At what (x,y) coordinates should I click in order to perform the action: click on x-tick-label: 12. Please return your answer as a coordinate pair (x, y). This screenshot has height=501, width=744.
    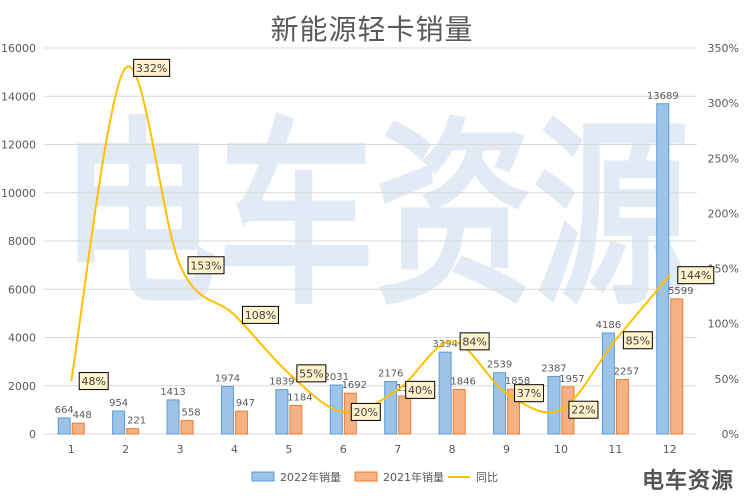
    Looking at the image, I should click on (670, 449).